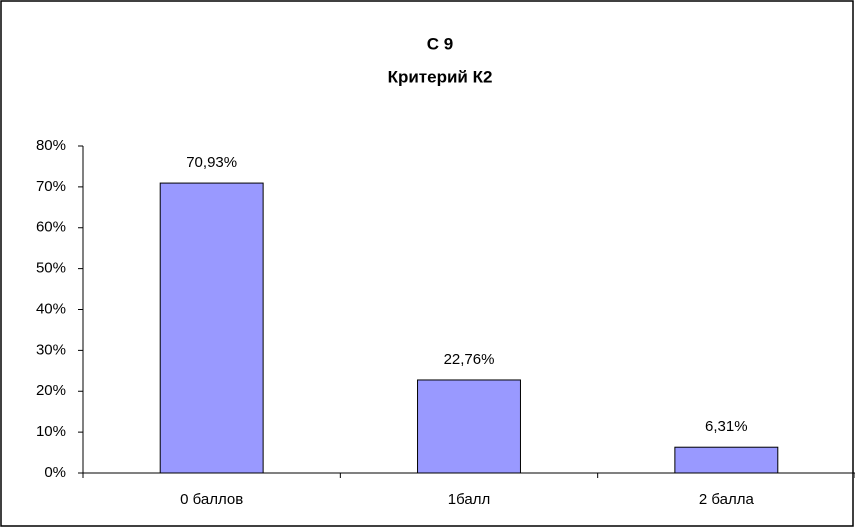  What do you see at coordinates (440, 76) in the screenshot?
I see `chart-subtitle: Критерий К2` at bounding box center [440, 76].